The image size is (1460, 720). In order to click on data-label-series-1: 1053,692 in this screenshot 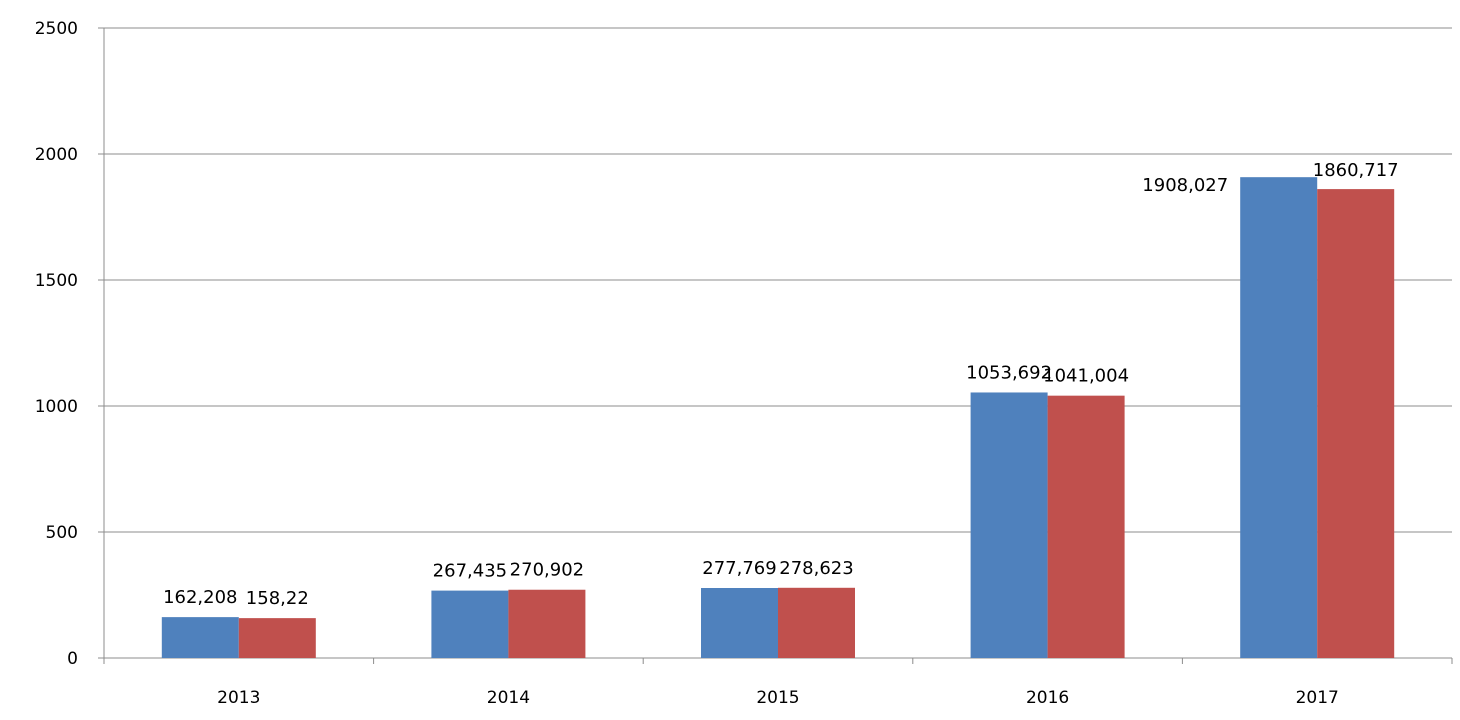, I will do `click(1009, 372)`.